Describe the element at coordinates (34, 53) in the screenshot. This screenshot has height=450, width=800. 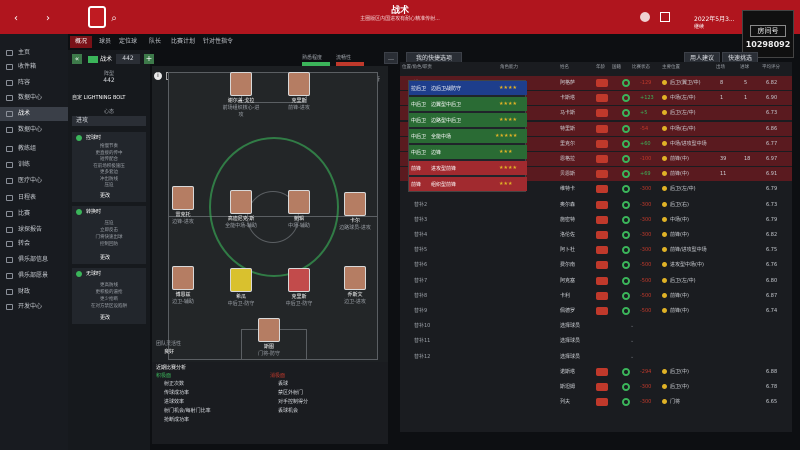
I see `sidebar-item-home: 主页` at that location.